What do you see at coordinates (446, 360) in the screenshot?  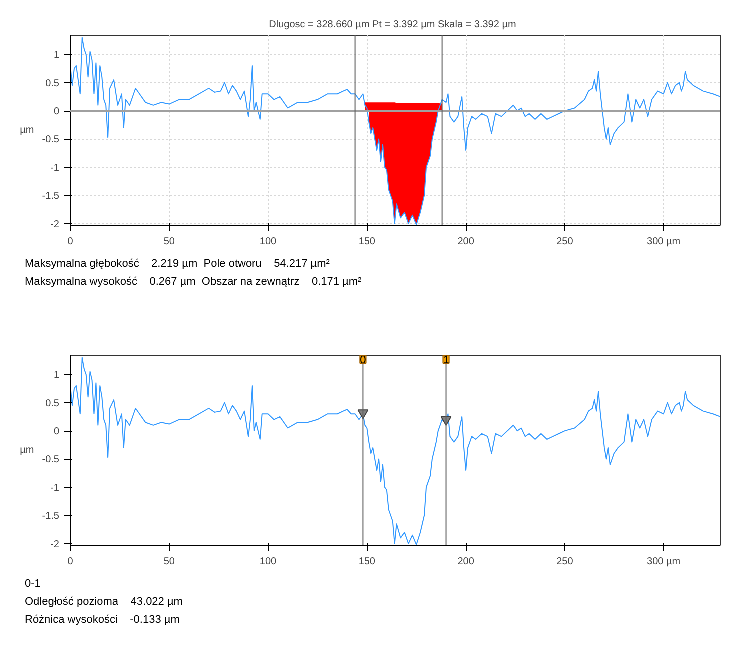 I see `annotation: 1` at bounding box center [446, 360].